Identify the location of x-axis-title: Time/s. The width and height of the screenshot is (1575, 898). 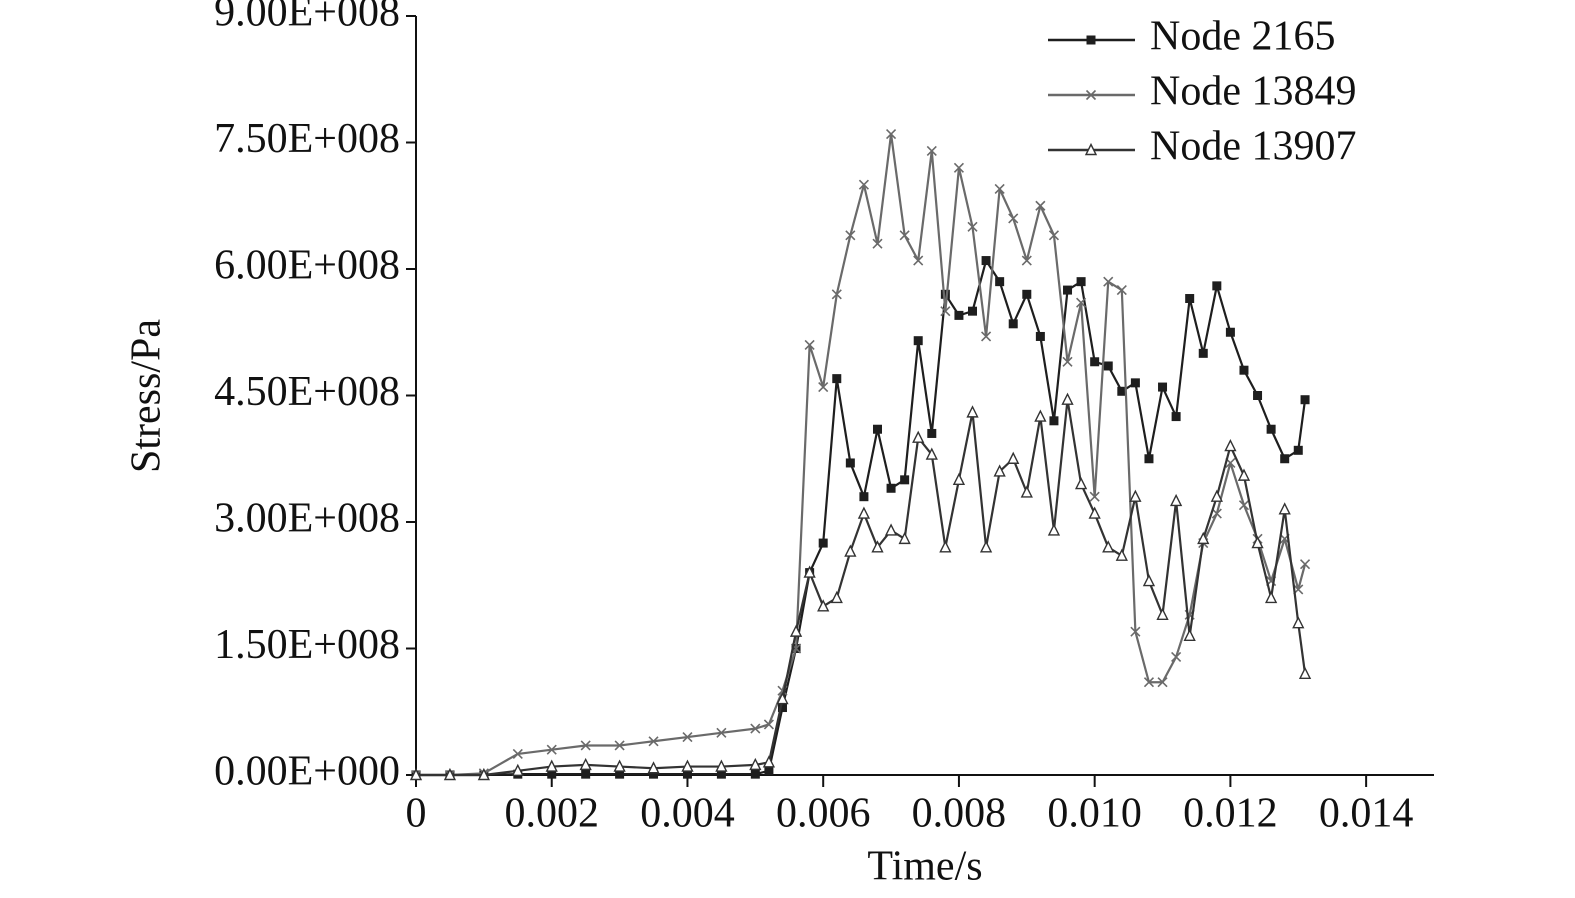
(924, 867).